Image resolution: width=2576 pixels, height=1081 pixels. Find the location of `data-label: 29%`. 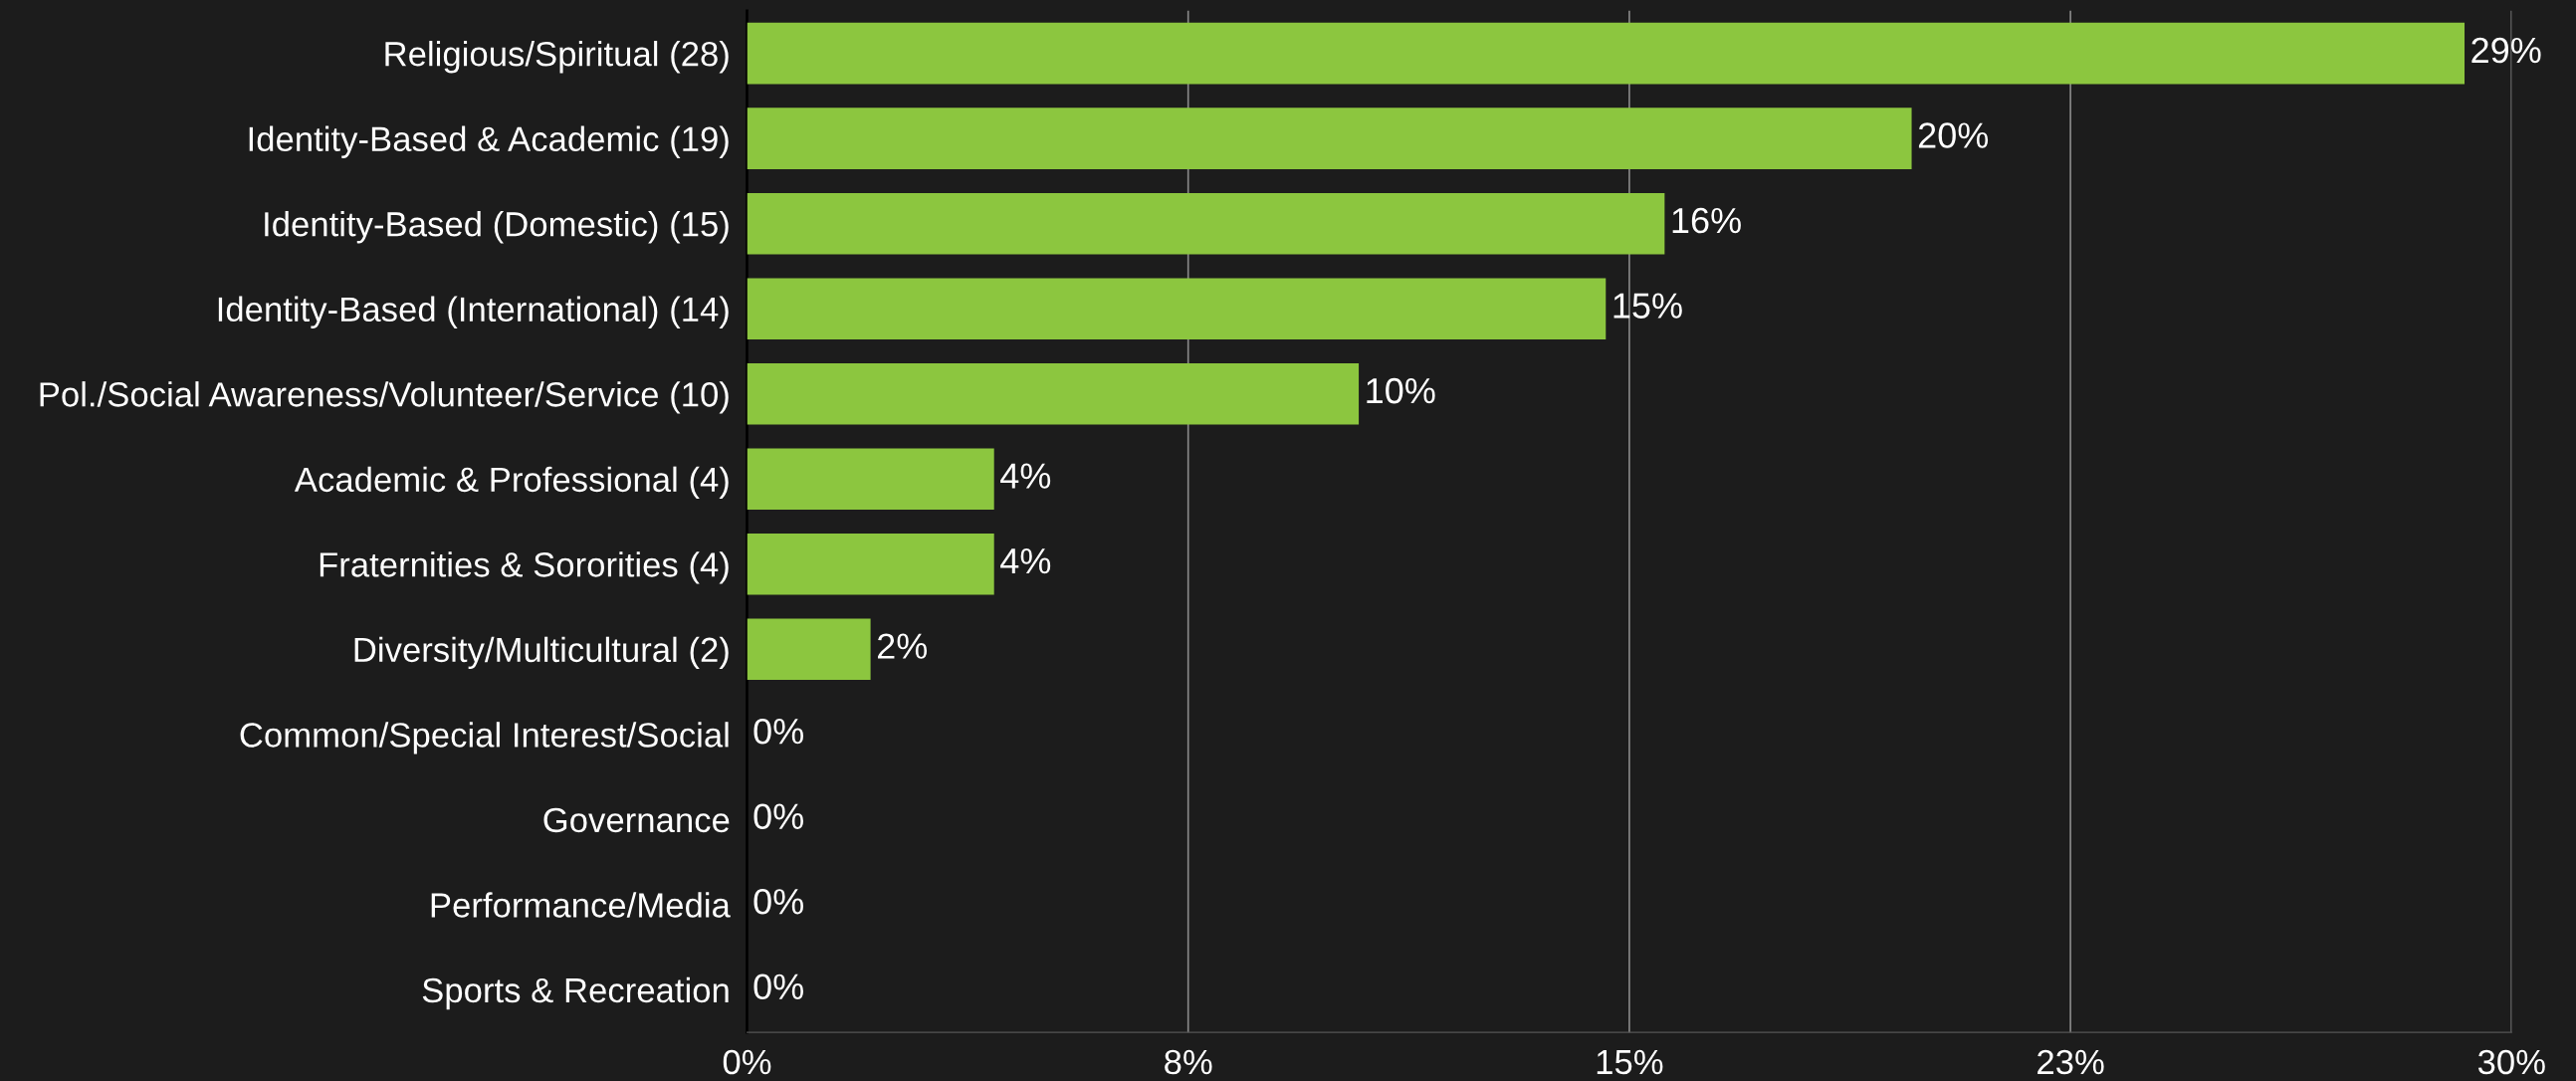

data-label: 29% is located at coordinates (2506, 50).